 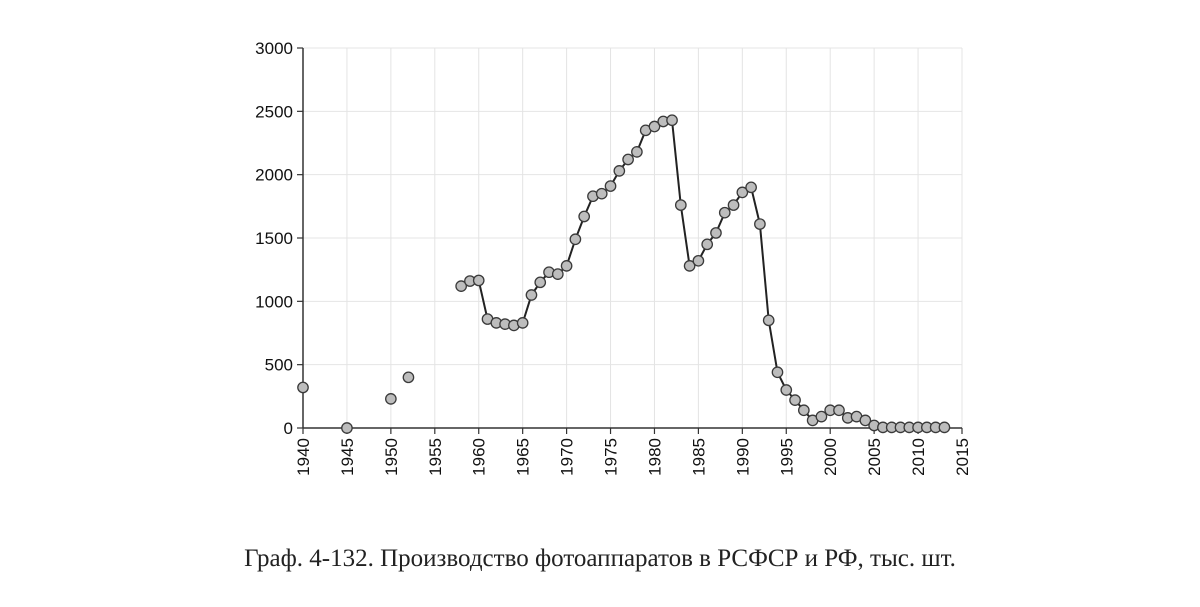 I want to click on y-tick-label: 1500, so click(x=274, y=238).